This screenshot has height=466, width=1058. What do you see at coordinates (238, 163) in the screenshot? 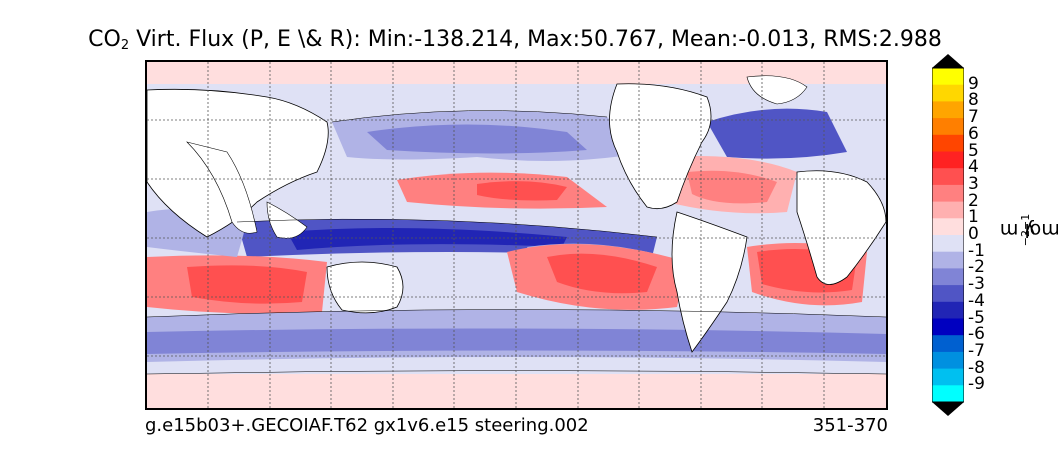
I see `asia-landmass` at bounding box center [238, 163].